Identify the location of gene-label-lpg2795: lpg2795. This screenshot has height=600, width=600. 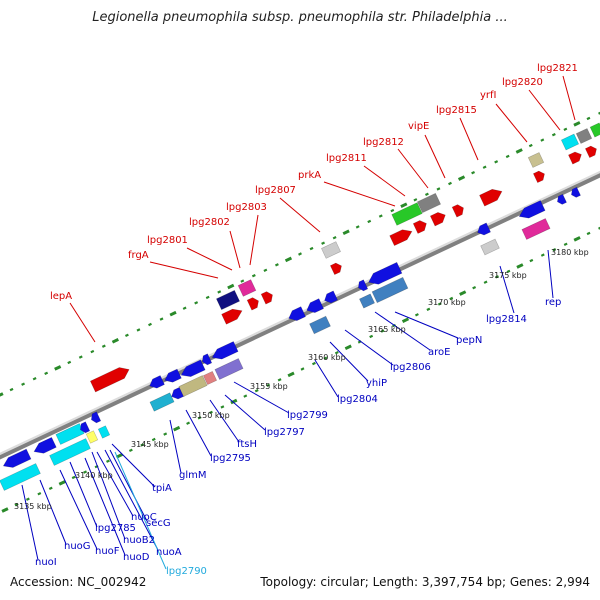
(230, 458).